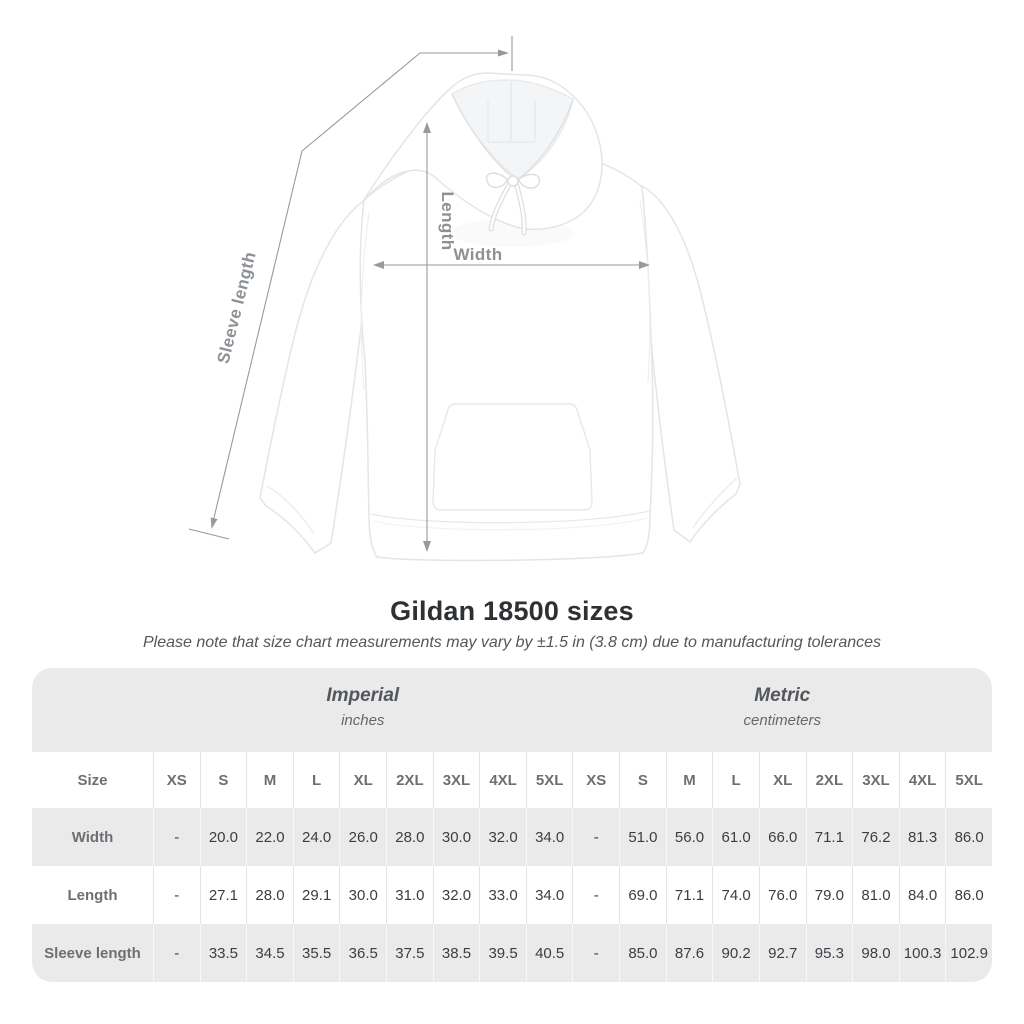 This screenshot has height=1024, width=1024. Describe the element at coordinates (829, 895) in the screenshot. I see `value-cell: 79.0` at that location.